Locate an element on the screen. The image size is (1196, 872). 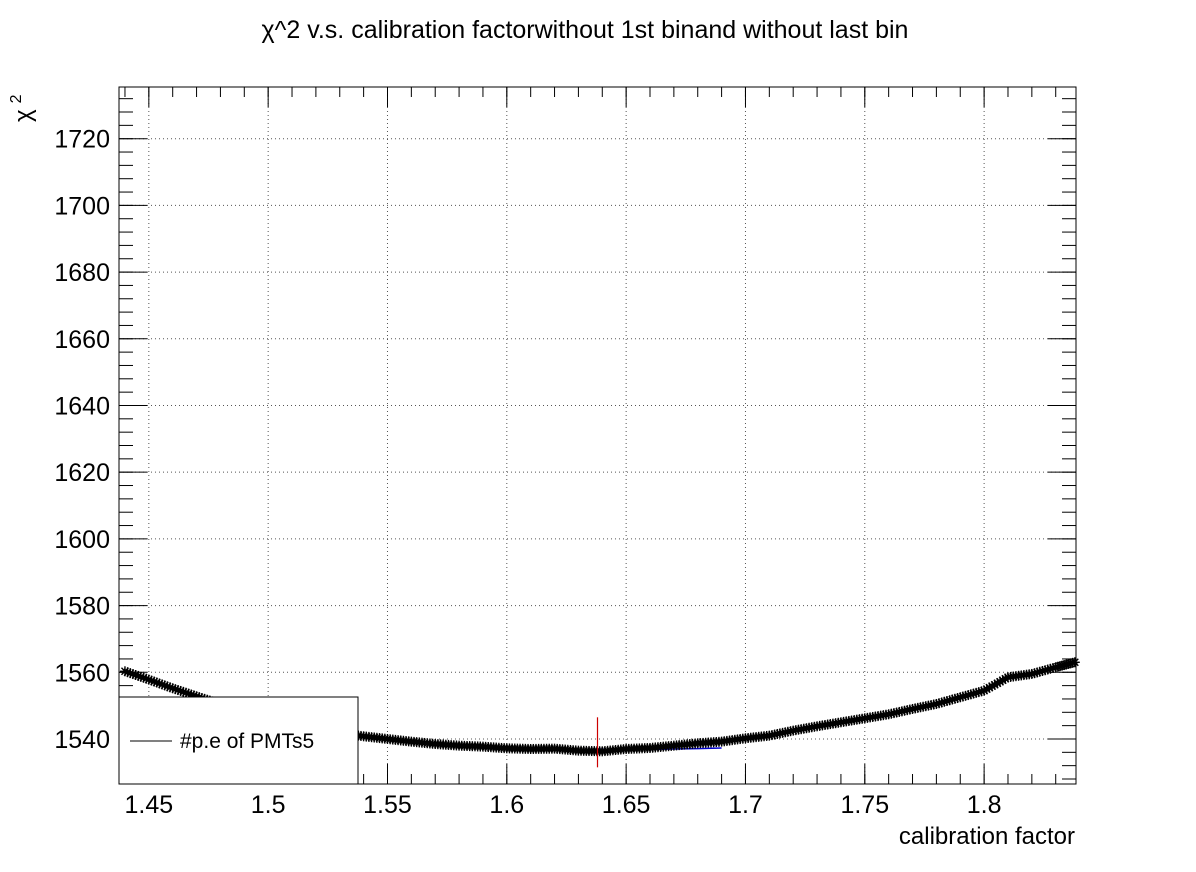
x-tick-labels: 1.45 1.5 1.55 1.6 1.65 1.7 1.75 1.8 is located at coordinates (562, 805).